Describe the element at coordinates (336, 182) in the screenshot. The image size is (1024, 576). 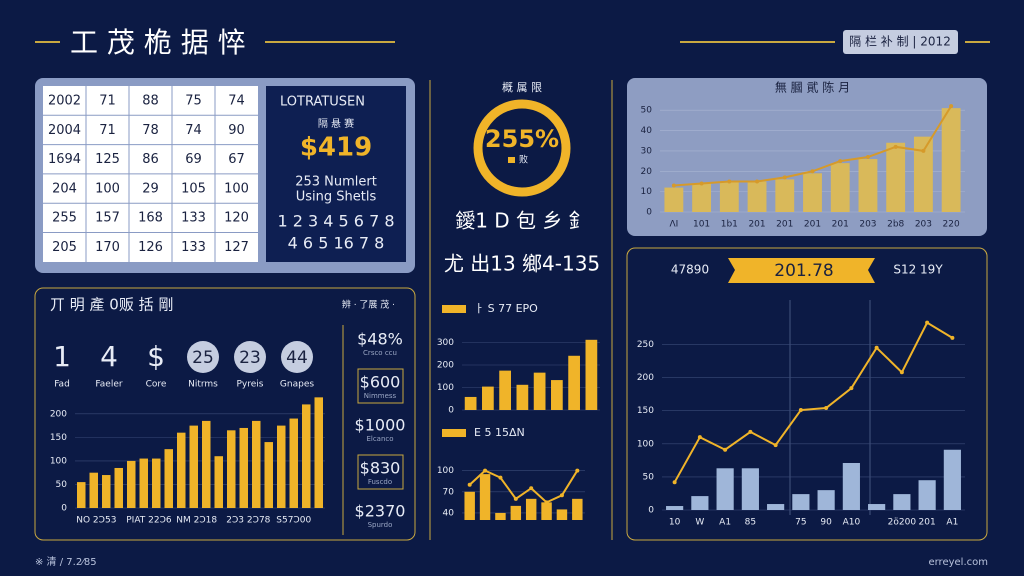
I see `summary-line: 253 Numlert` at that location.